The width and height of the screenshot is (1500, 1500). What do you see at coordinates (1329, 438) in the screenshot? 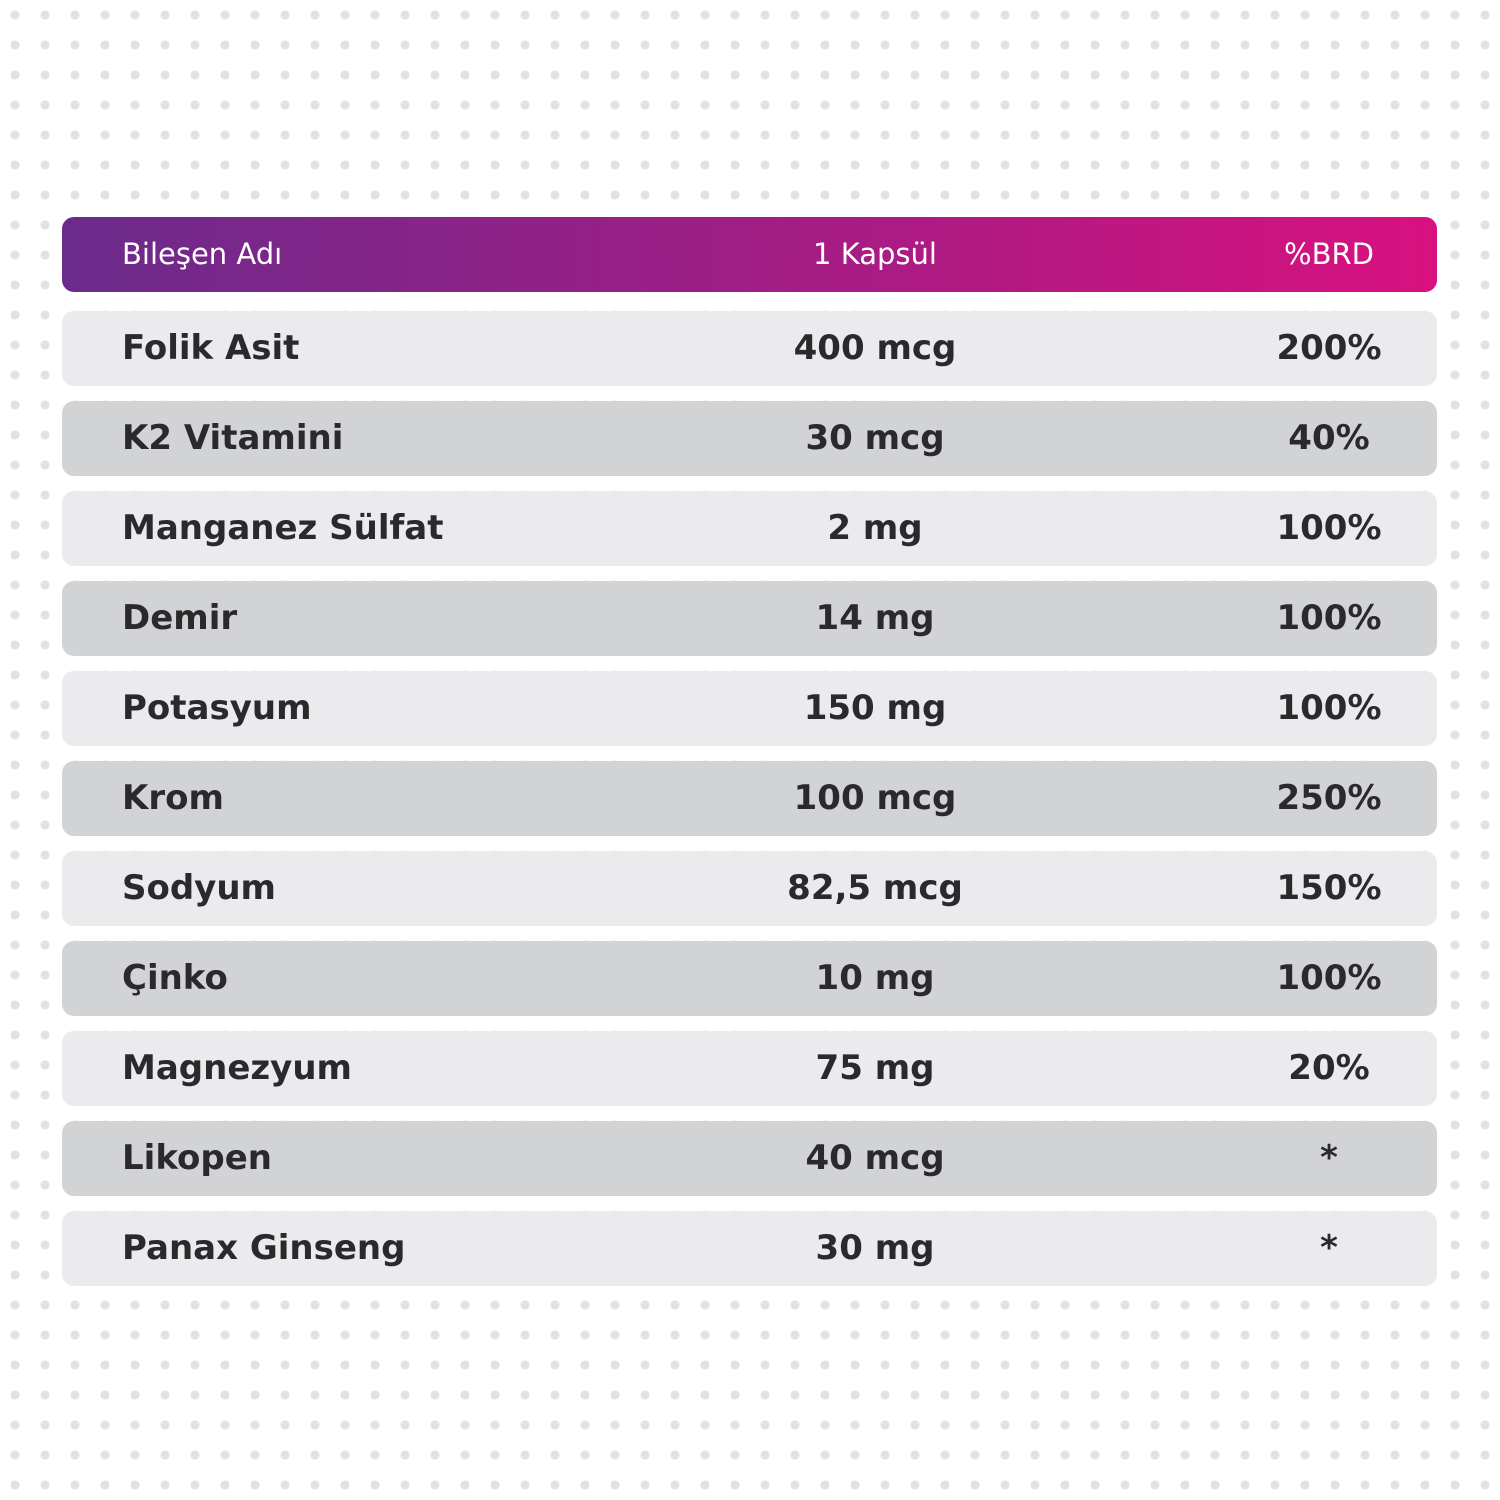
I see `table-cell: 40%` at bounding box center [1329, 438].